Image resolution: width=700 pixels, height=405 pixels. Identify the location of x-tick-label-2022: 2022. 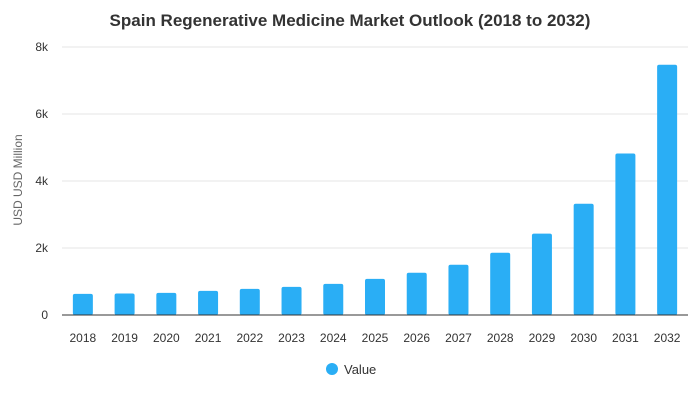
(249, 338).